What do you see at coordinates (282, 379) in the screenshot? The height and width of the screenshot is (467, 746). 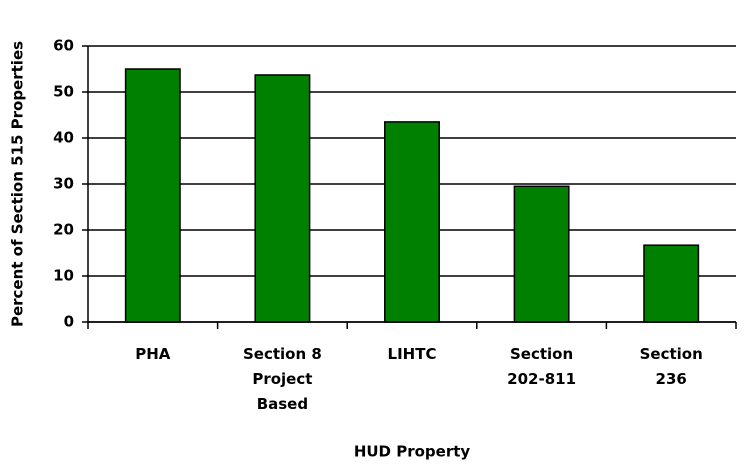 I see `x-tick-label: Section 8 Project Based` at bounding box center [282, 379].